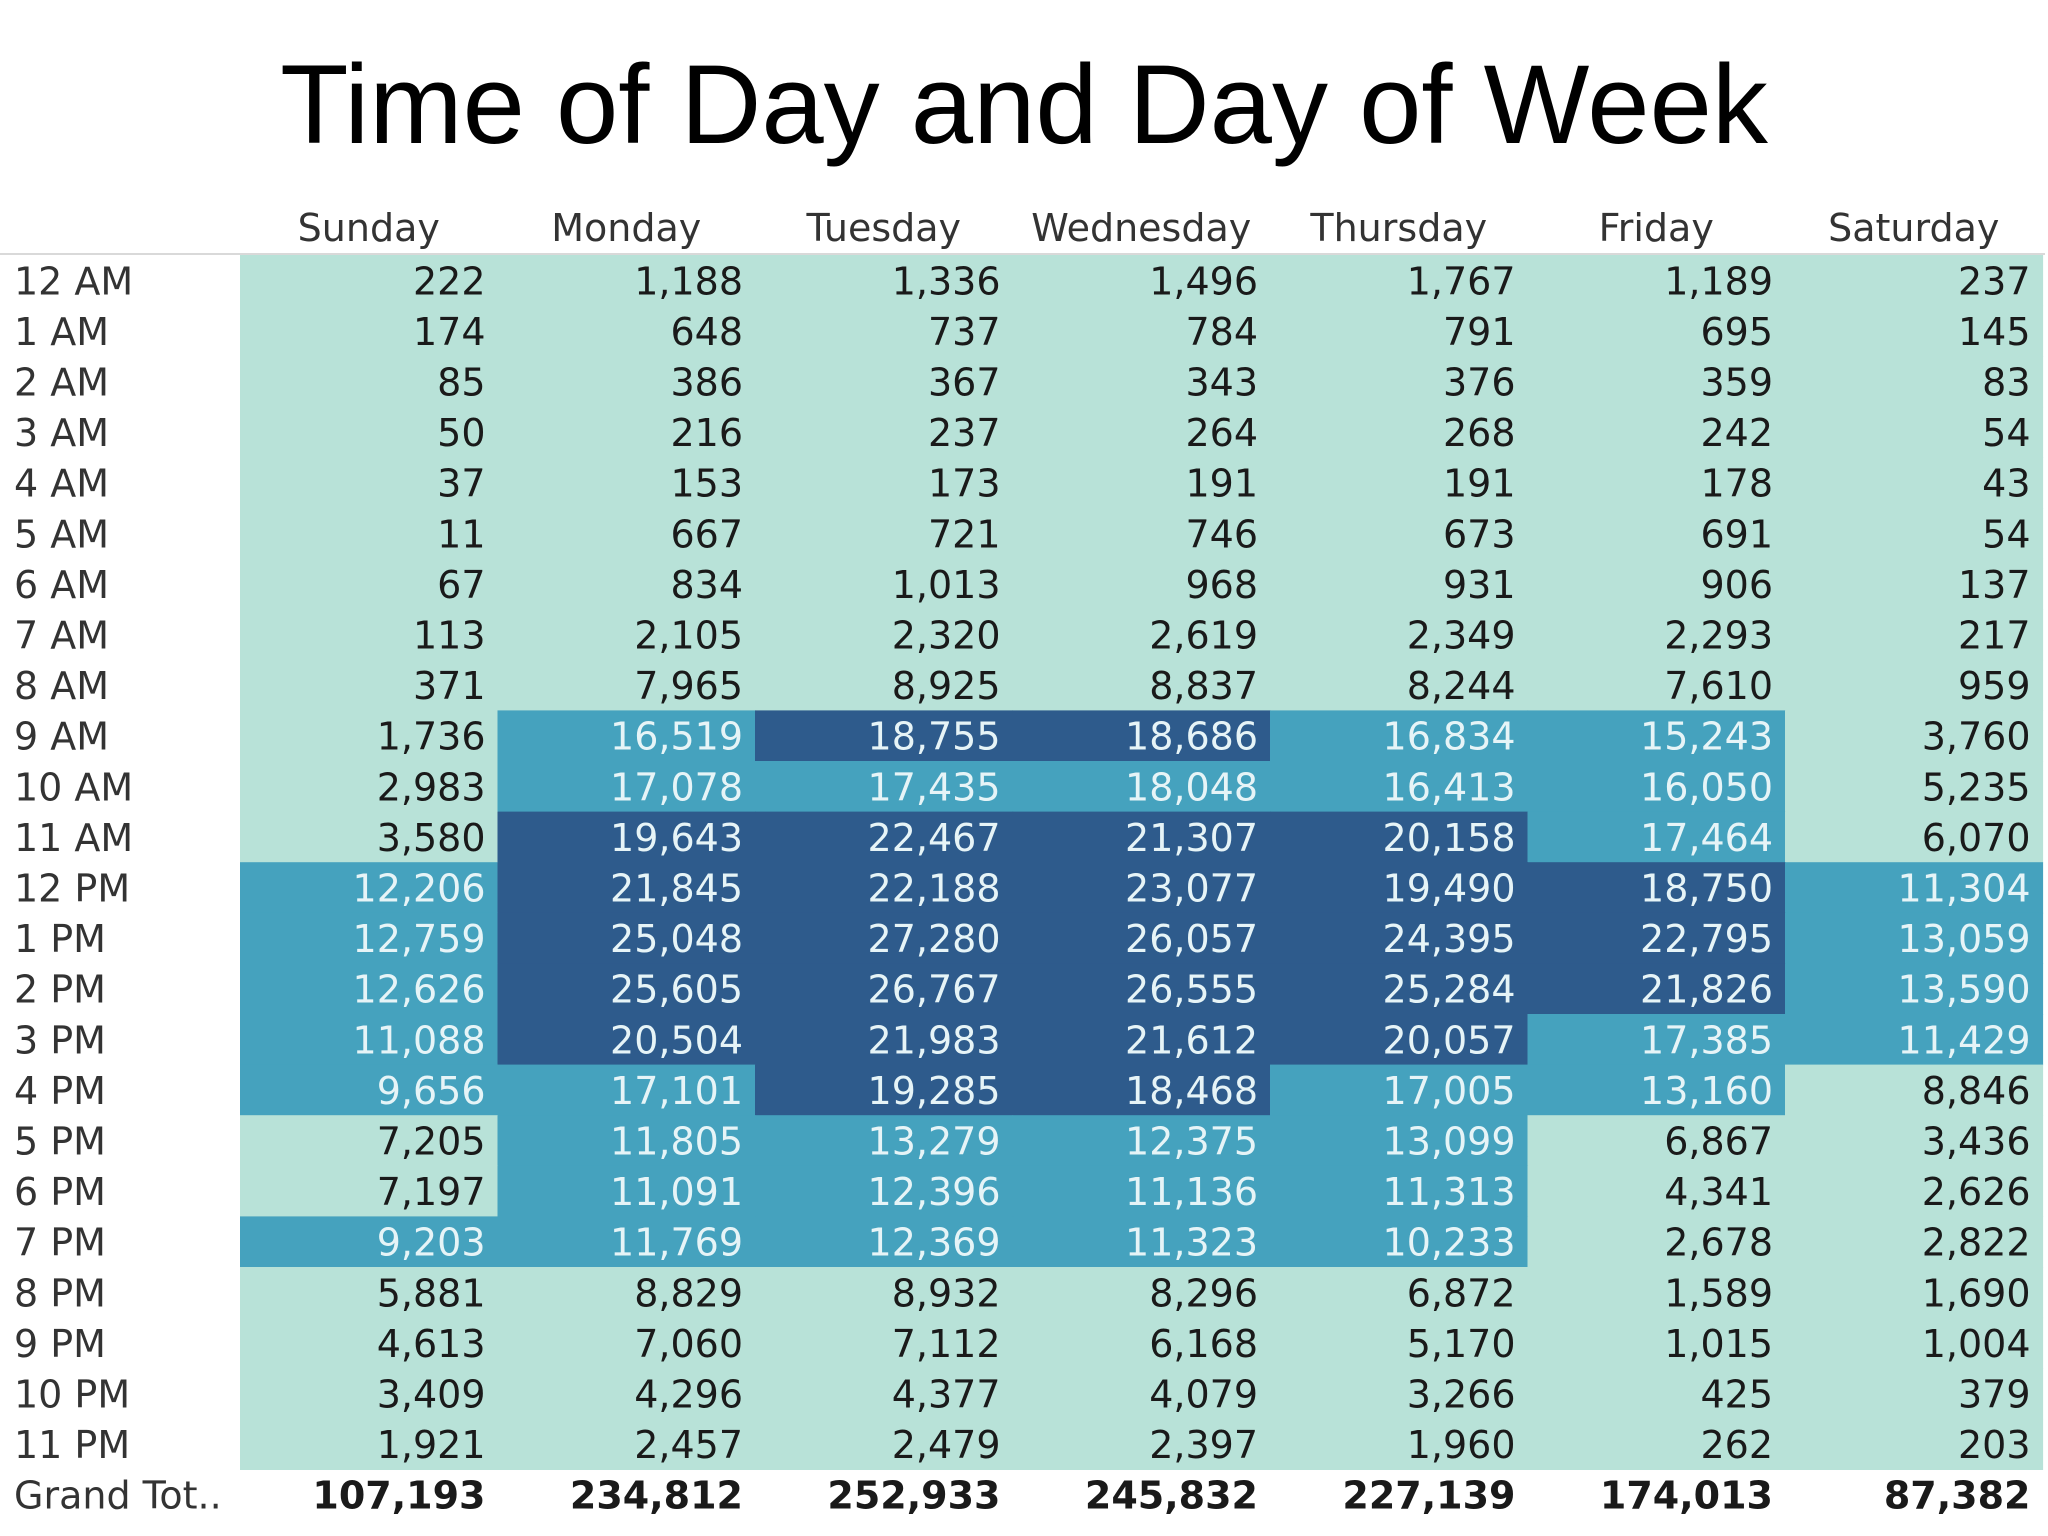 Image resolution: width=2048 pixels, height=1536 pixels. I want to click on cell-value: 216, so click(706, 433).